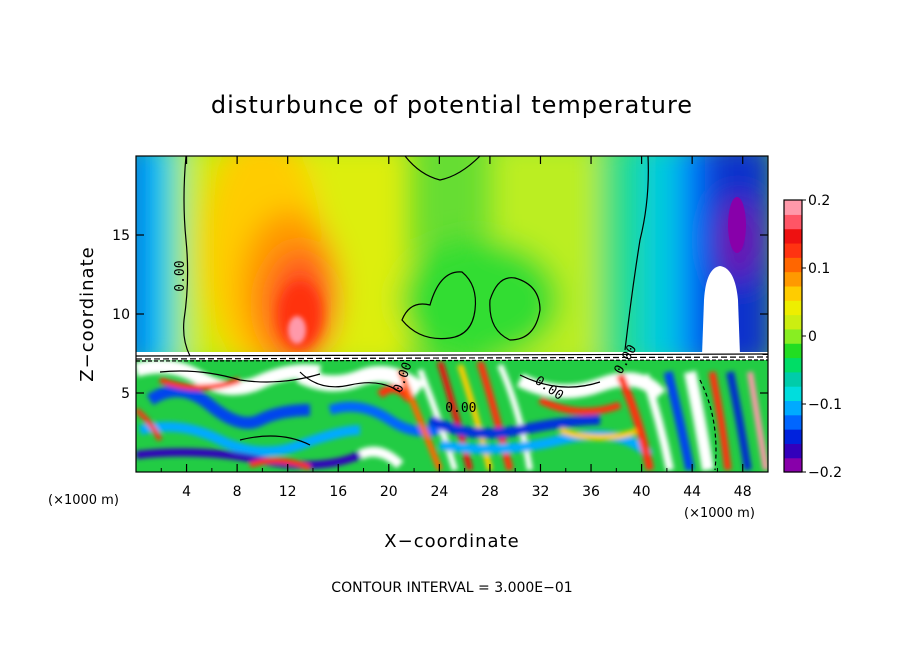 The height and width of the screenshot is (654, 904). What do you see at coordinates (819, 269) in the screenshot?
I see `colorbar-tick-label: 0.1` at bounding box center [819, 269].